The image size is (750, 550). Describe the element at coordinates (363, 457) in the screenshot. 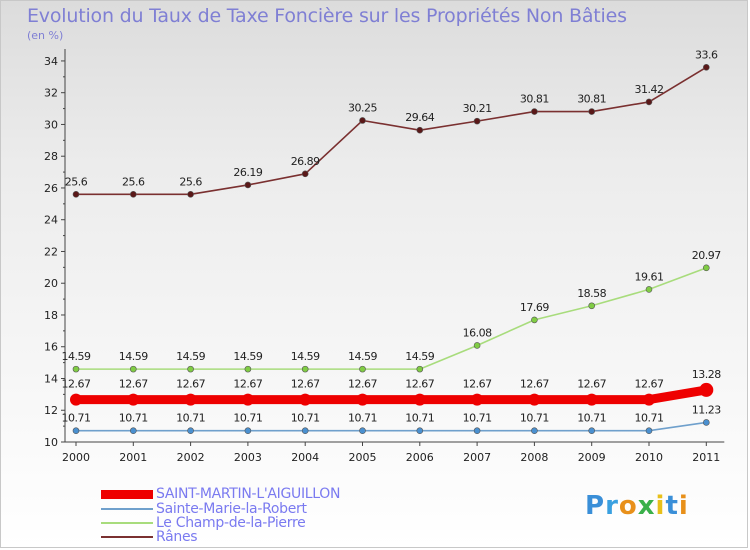

I see `x-tick-label: 2005` at that location.